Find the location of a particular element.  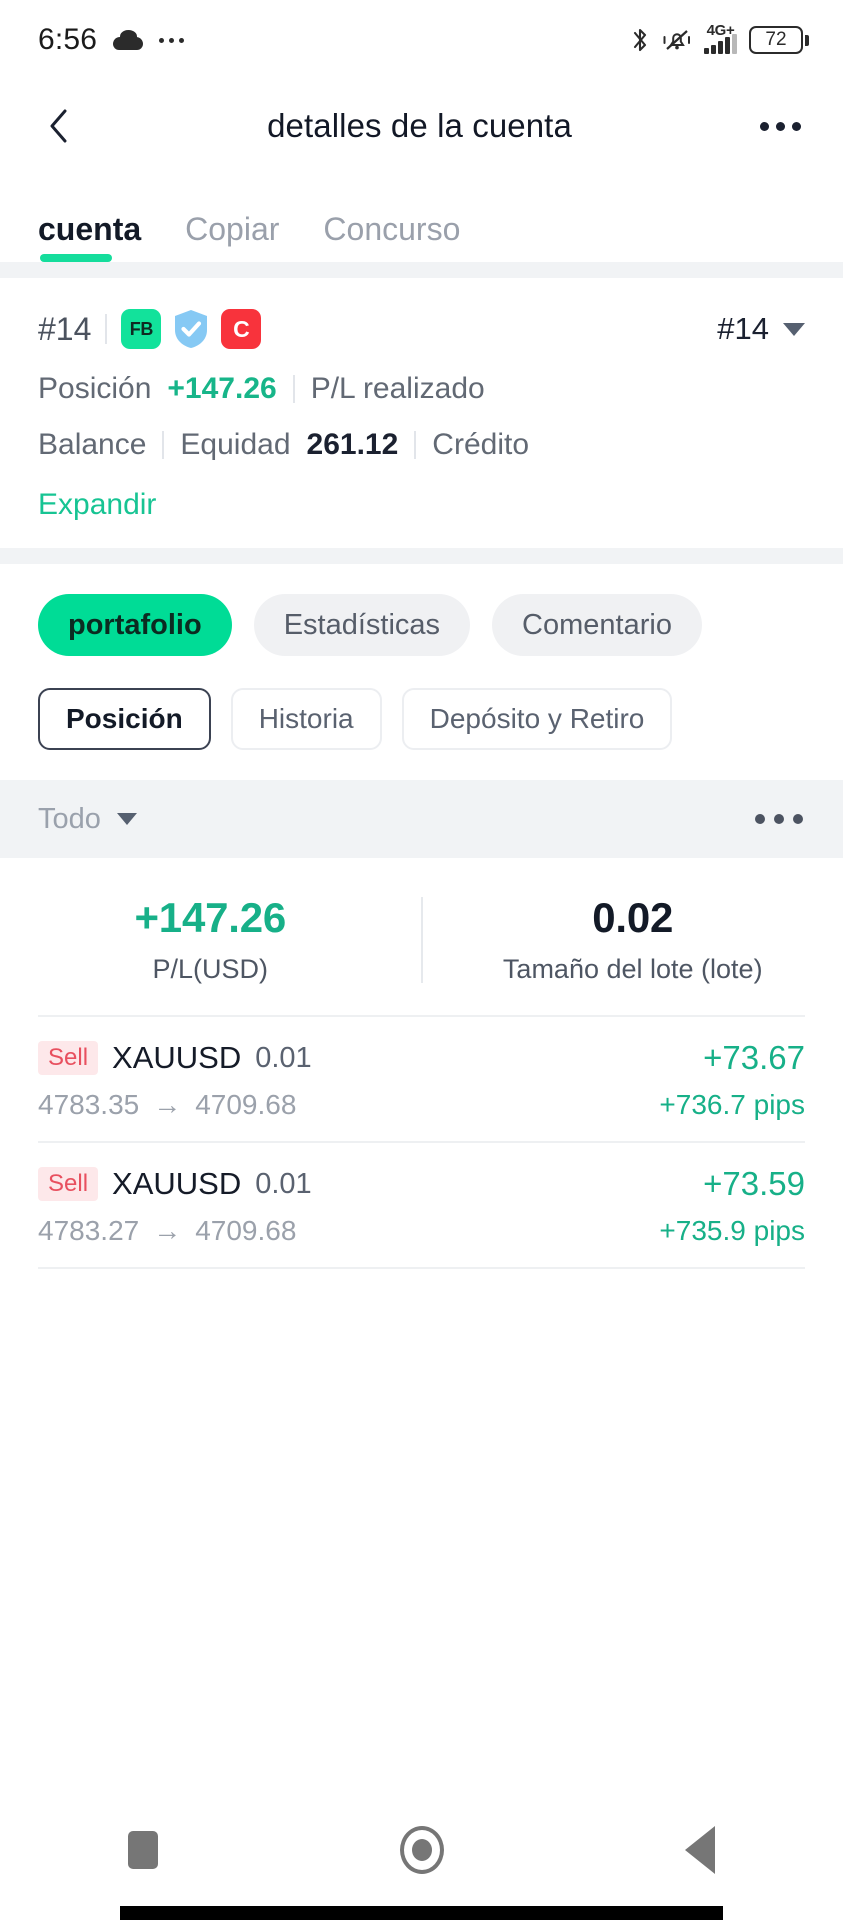

position-pl-value: +73.59 is located at coordinates (754, 1183).